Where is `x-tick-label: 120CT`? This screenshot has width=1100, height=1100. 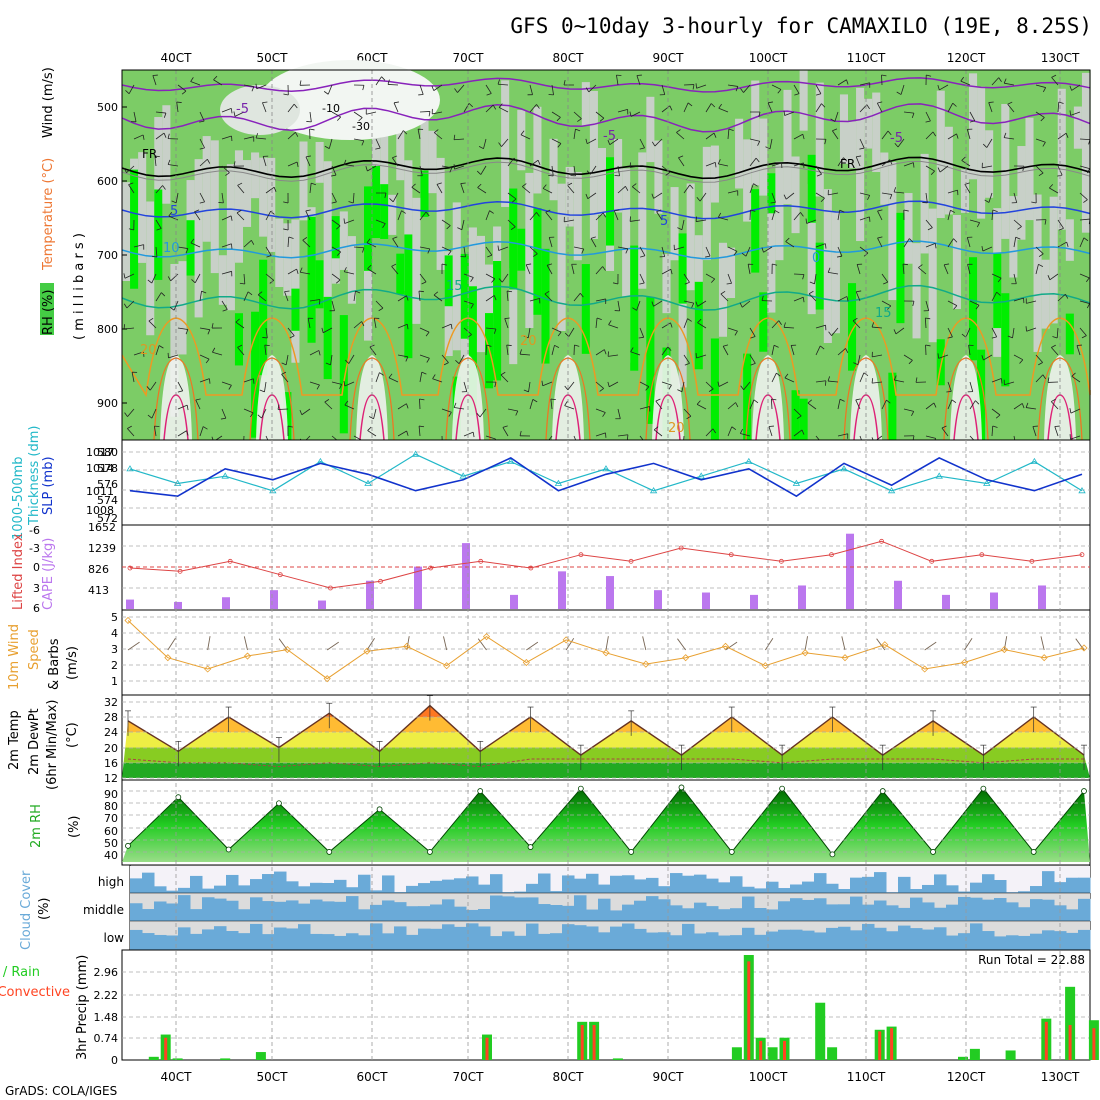
x-tick-label: 120CT is located at coordinates (966, 1077).